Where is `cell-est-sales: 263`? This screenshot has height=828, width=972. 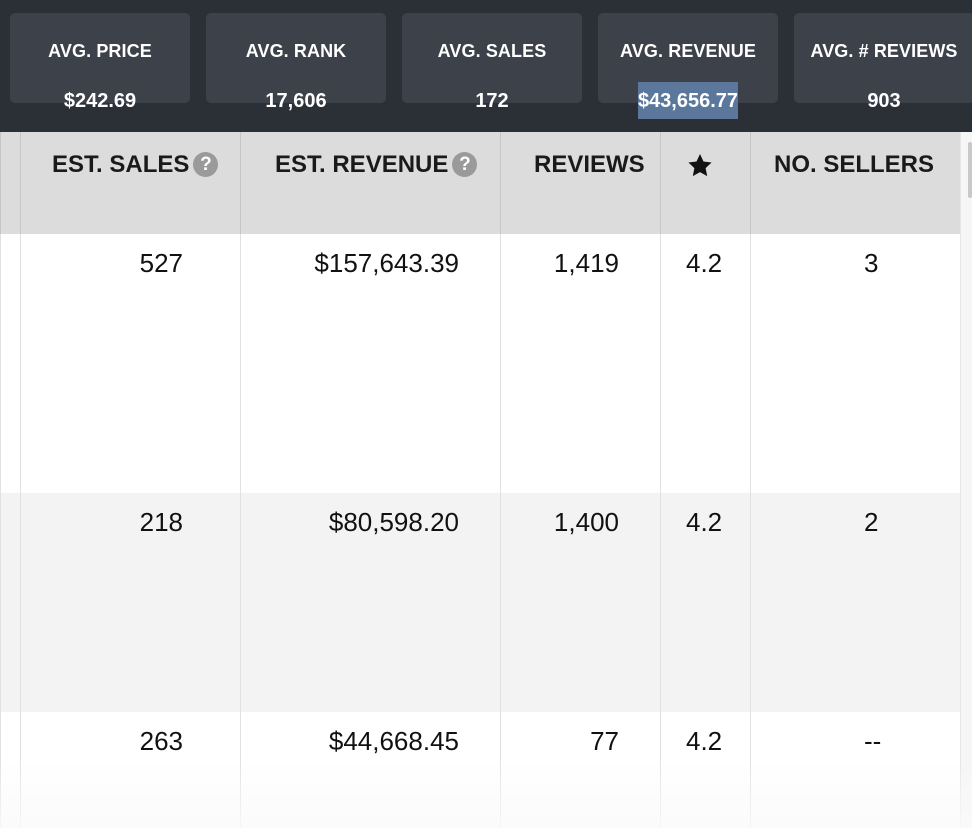 cell-est-sales: 263 is located at coordinates (130, 770).